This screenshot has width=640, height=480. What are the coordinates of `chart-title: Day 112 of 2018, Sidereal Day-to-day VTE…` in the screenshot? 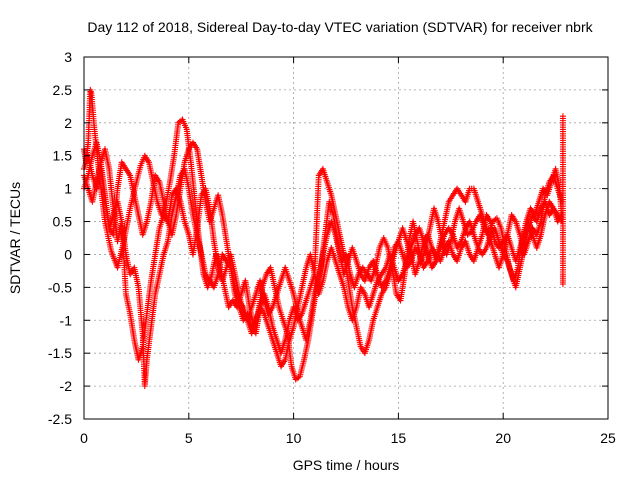 It's located at (340, 27).